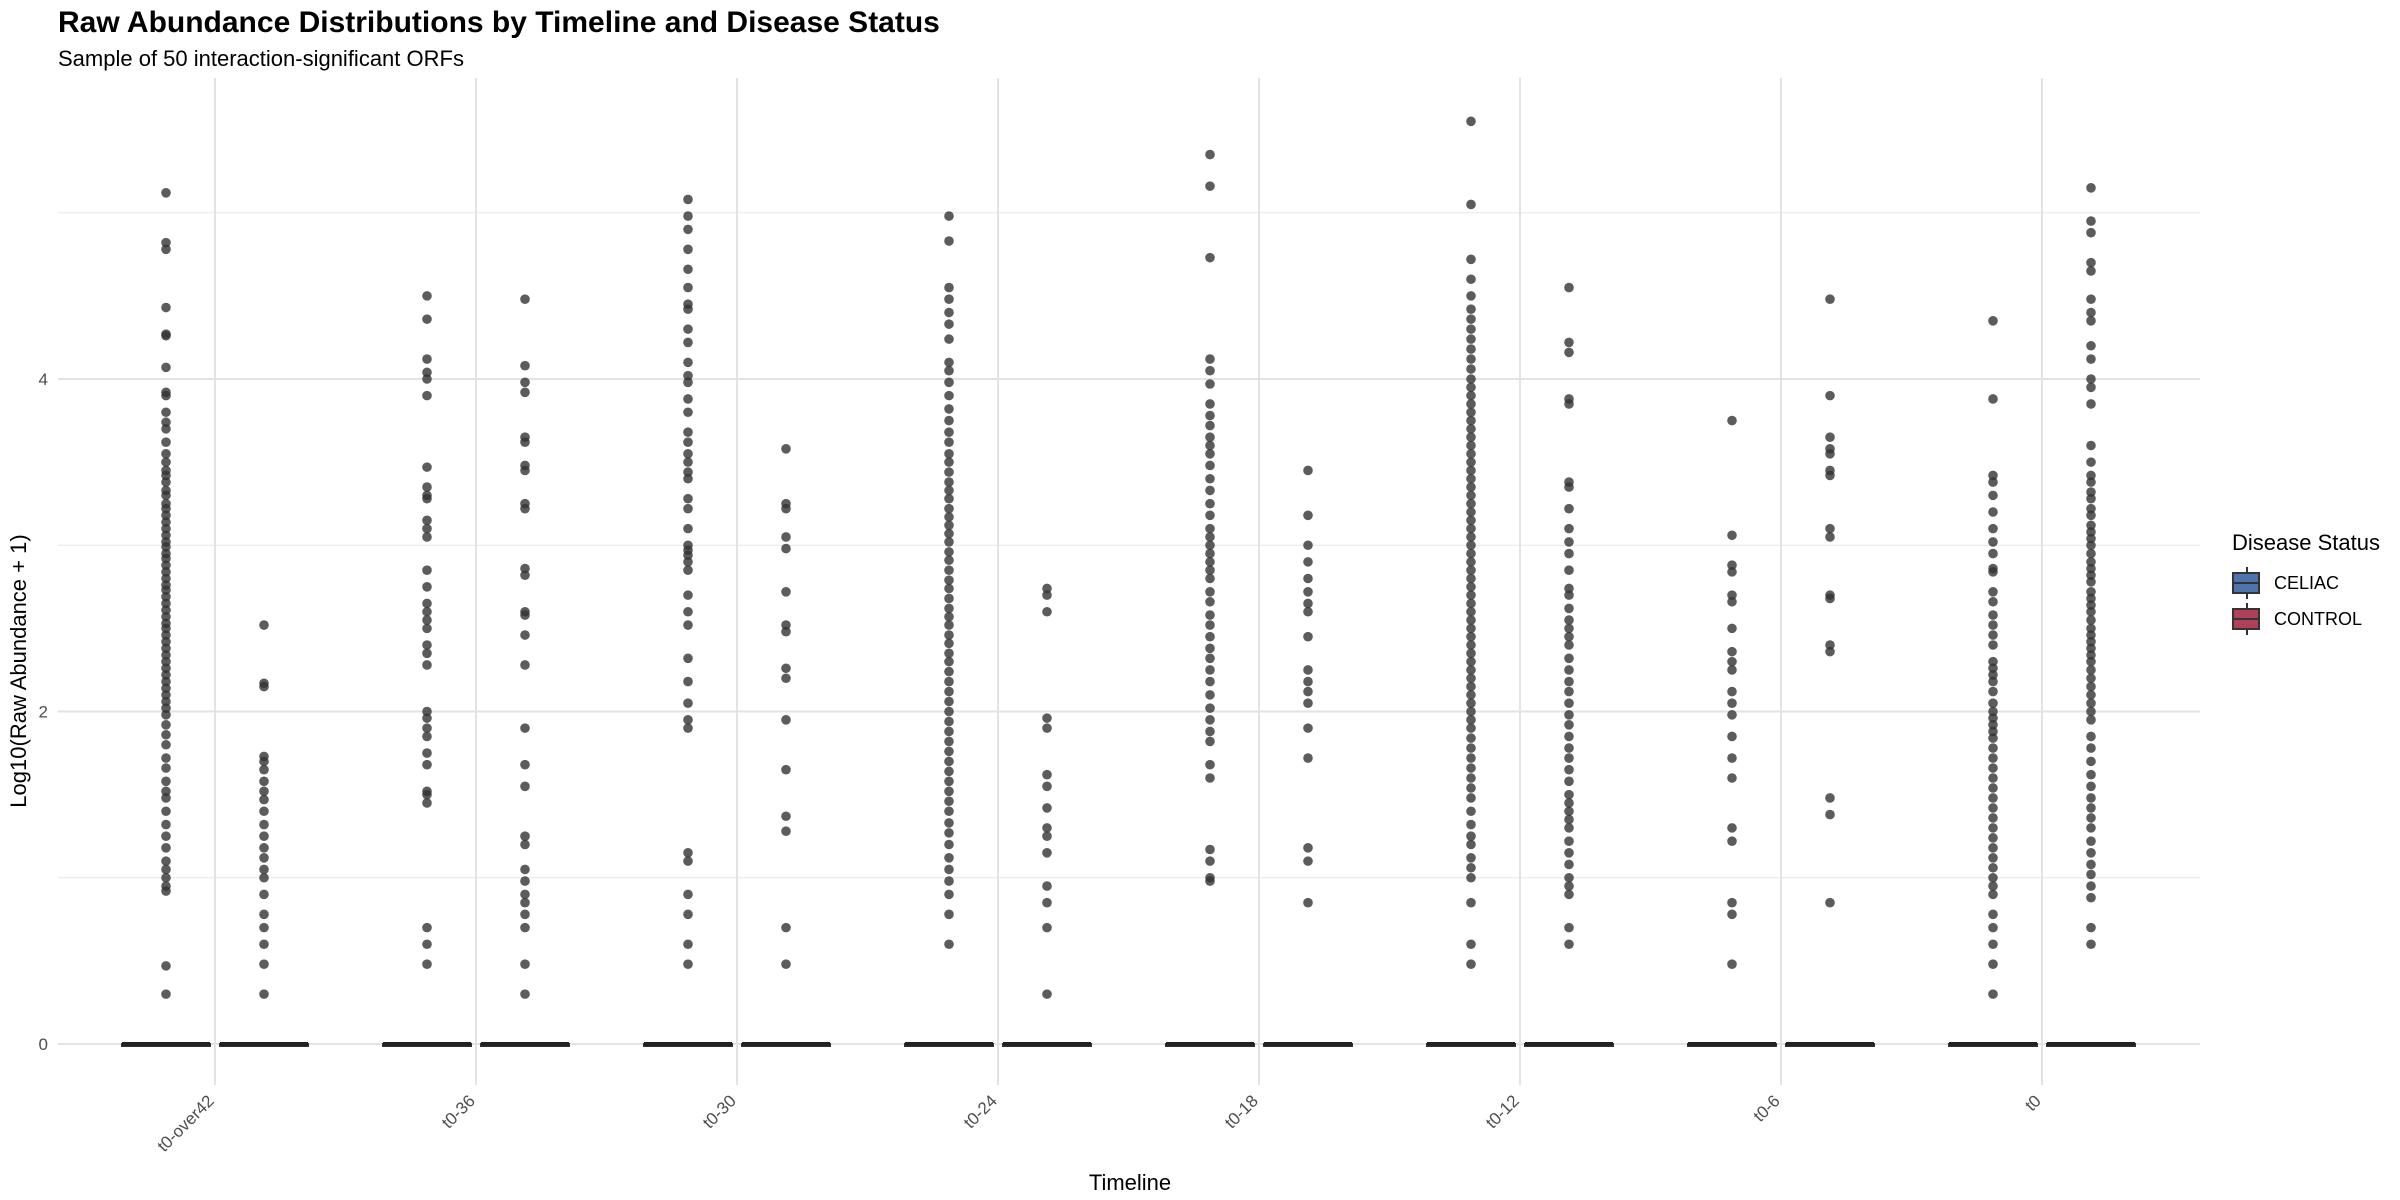 This screenshot has width=2400, height=1200. I want to click on legend-title: Disease Status, so click(2306, 542).